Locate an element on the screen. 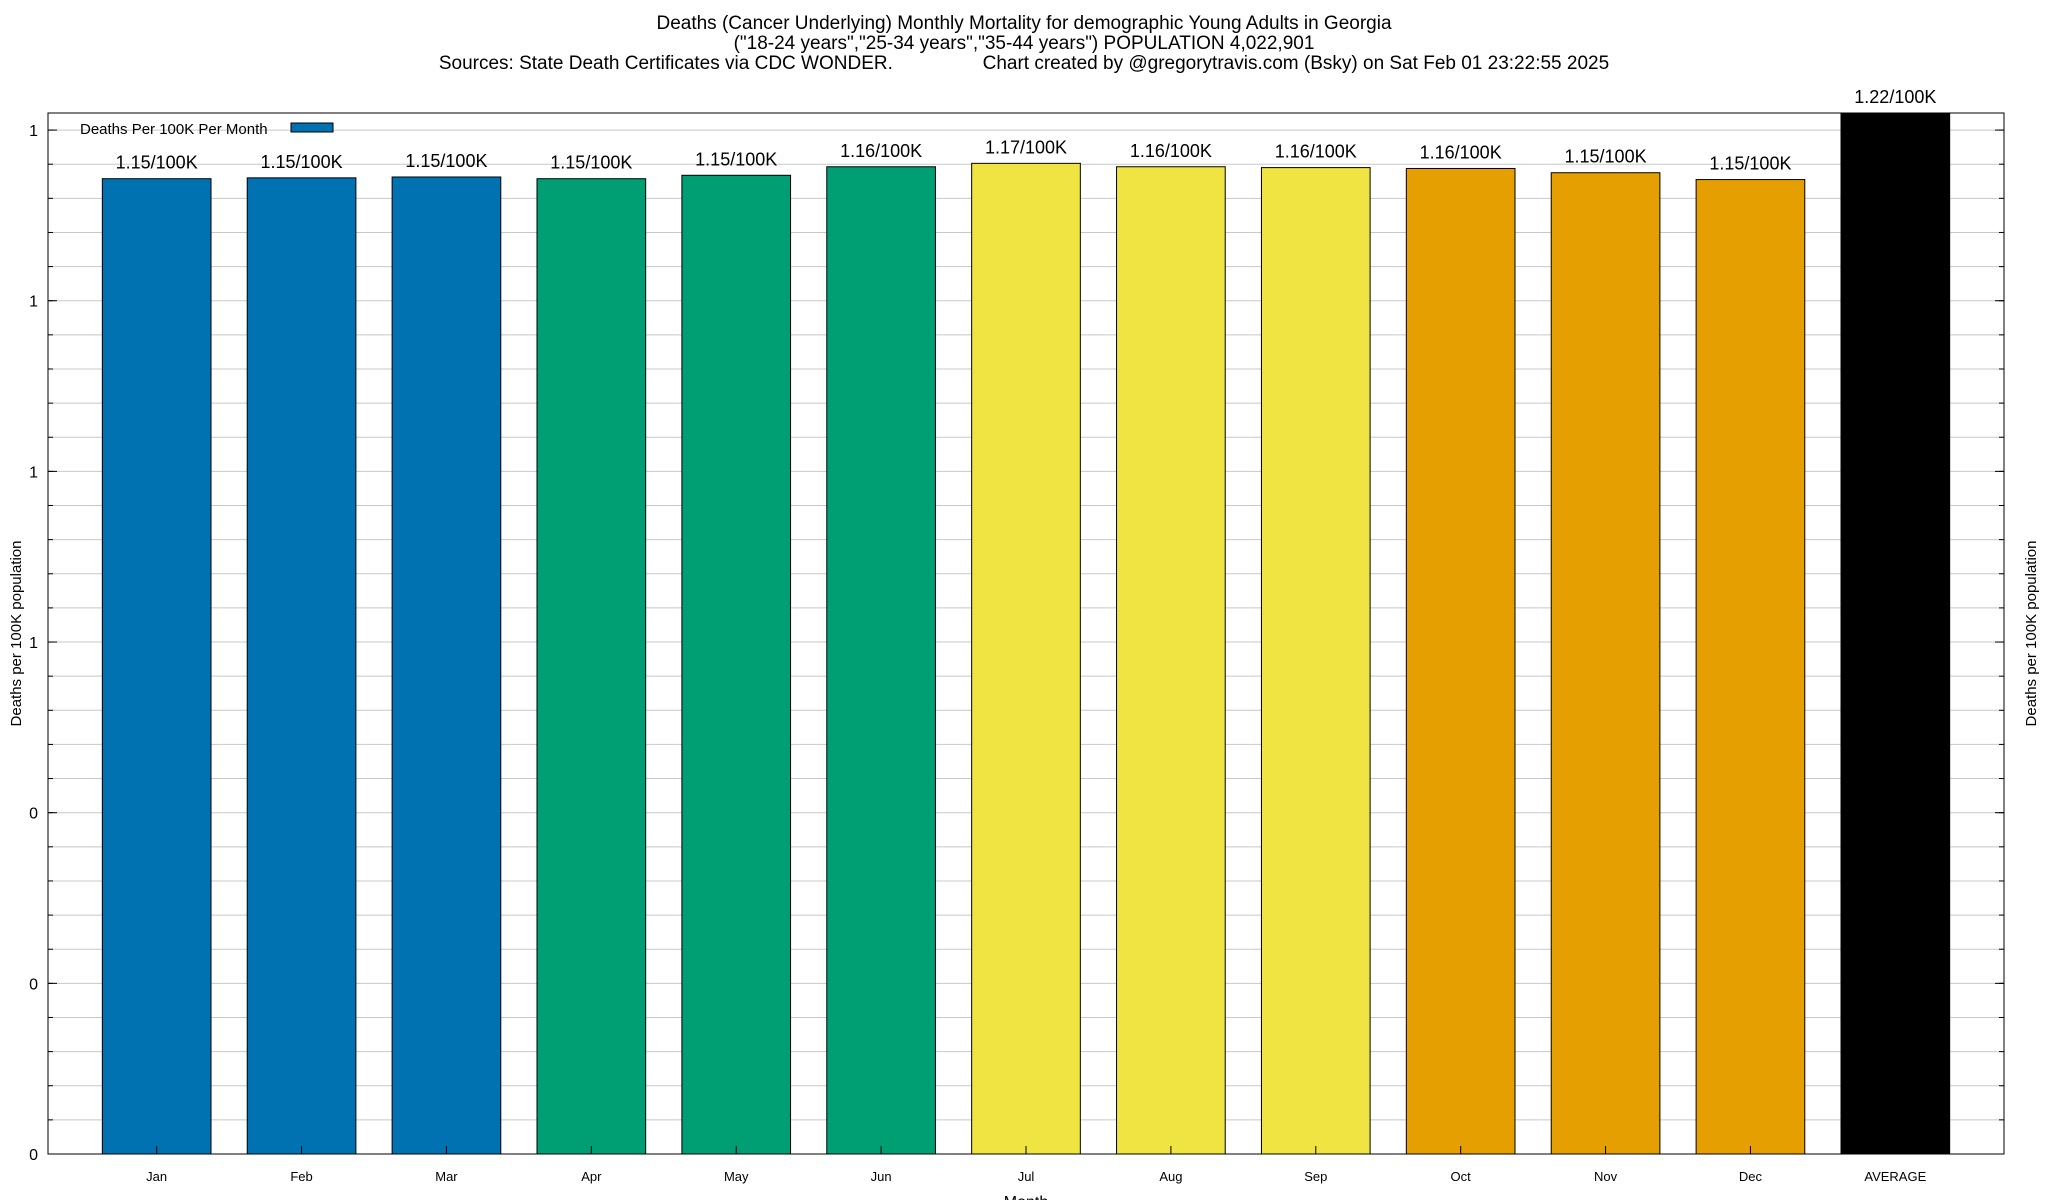  legend-swatch is located at coordinates (312, 127).